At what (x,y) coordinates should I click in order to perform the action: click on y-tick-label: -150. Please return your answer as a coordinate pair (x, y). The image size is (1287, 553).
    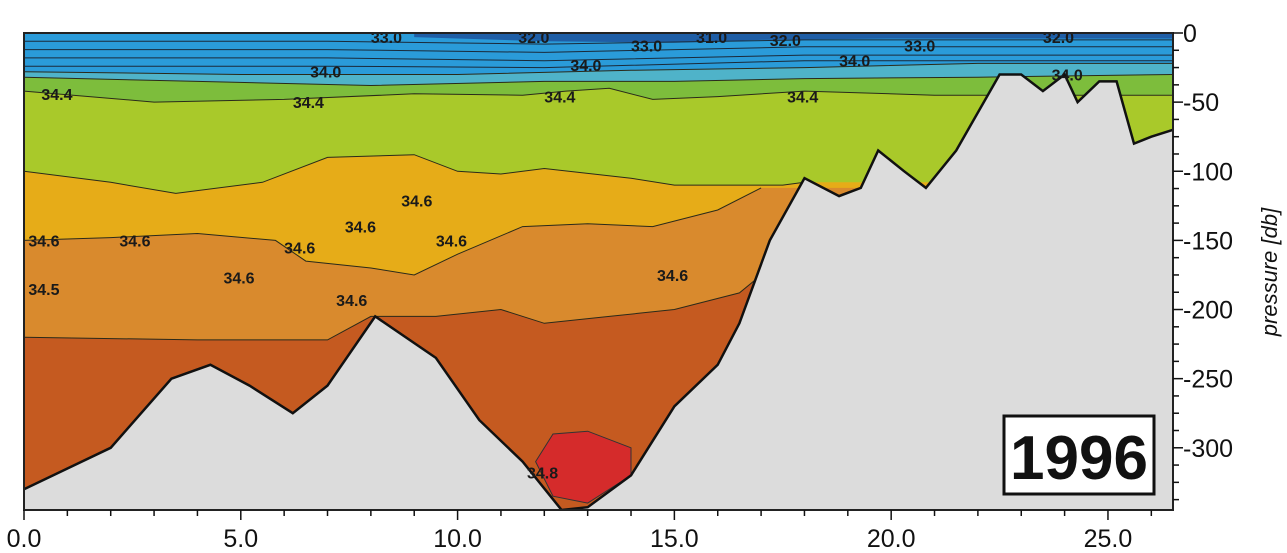
    Looking at the image, I should click on (1208, 241).